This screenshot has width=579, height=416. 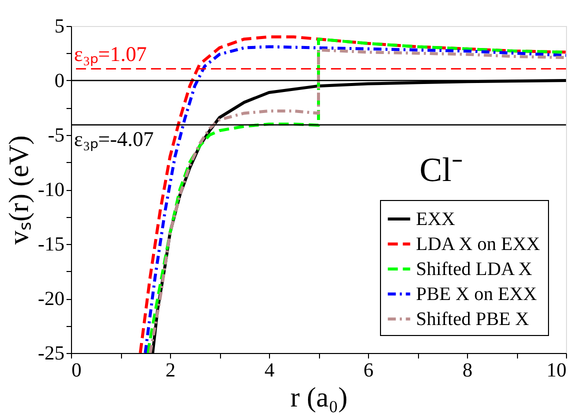 What do you see at coordinates (467, 371) in the screenshot?
I see `x-tick-label: 8` at bounding box center [467, 371].